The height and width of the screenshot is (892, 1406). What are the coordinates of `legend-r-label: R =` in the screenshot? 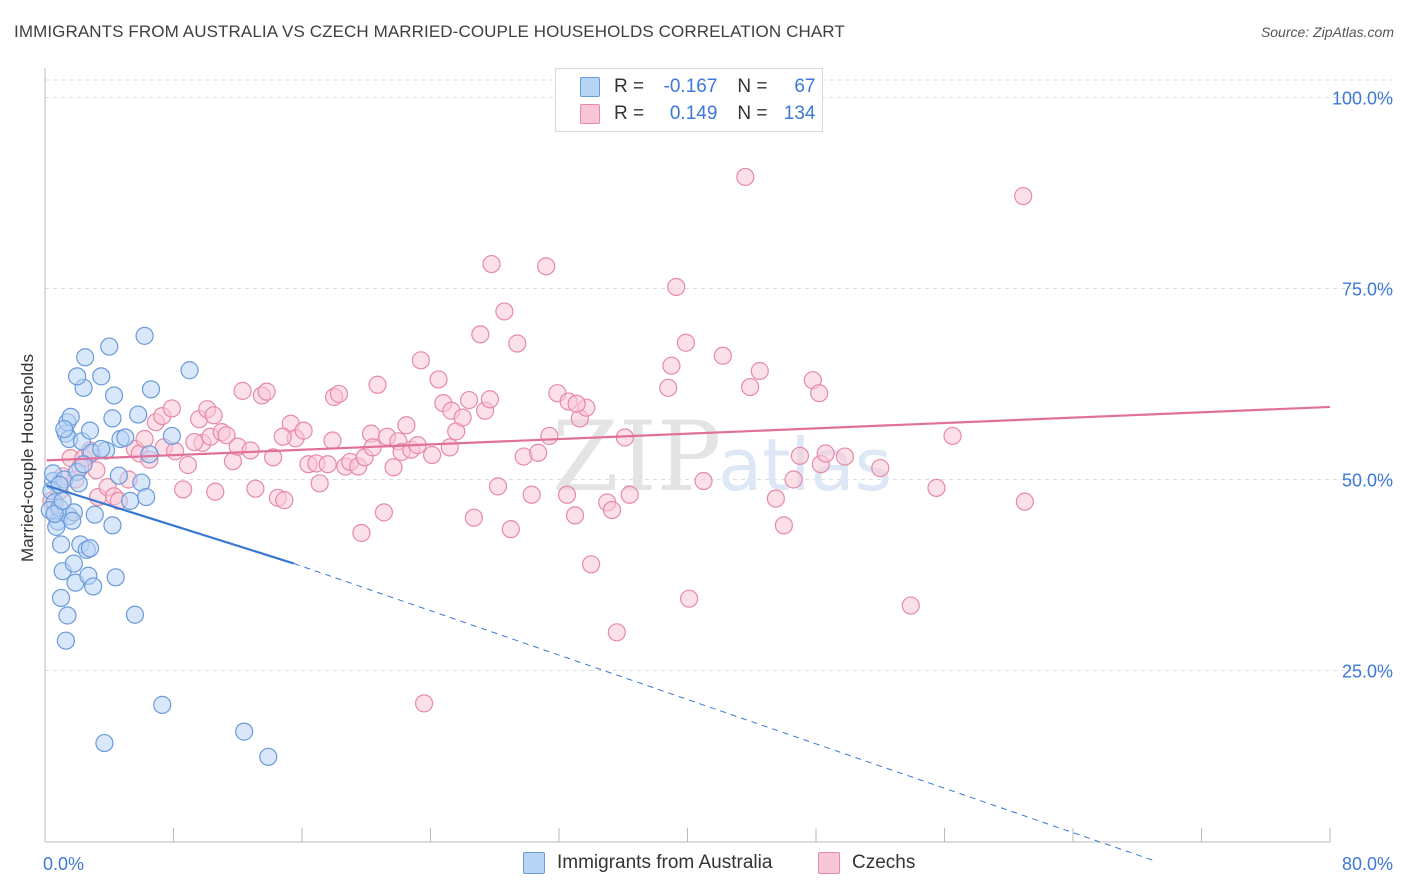 It's located at (629, 113).